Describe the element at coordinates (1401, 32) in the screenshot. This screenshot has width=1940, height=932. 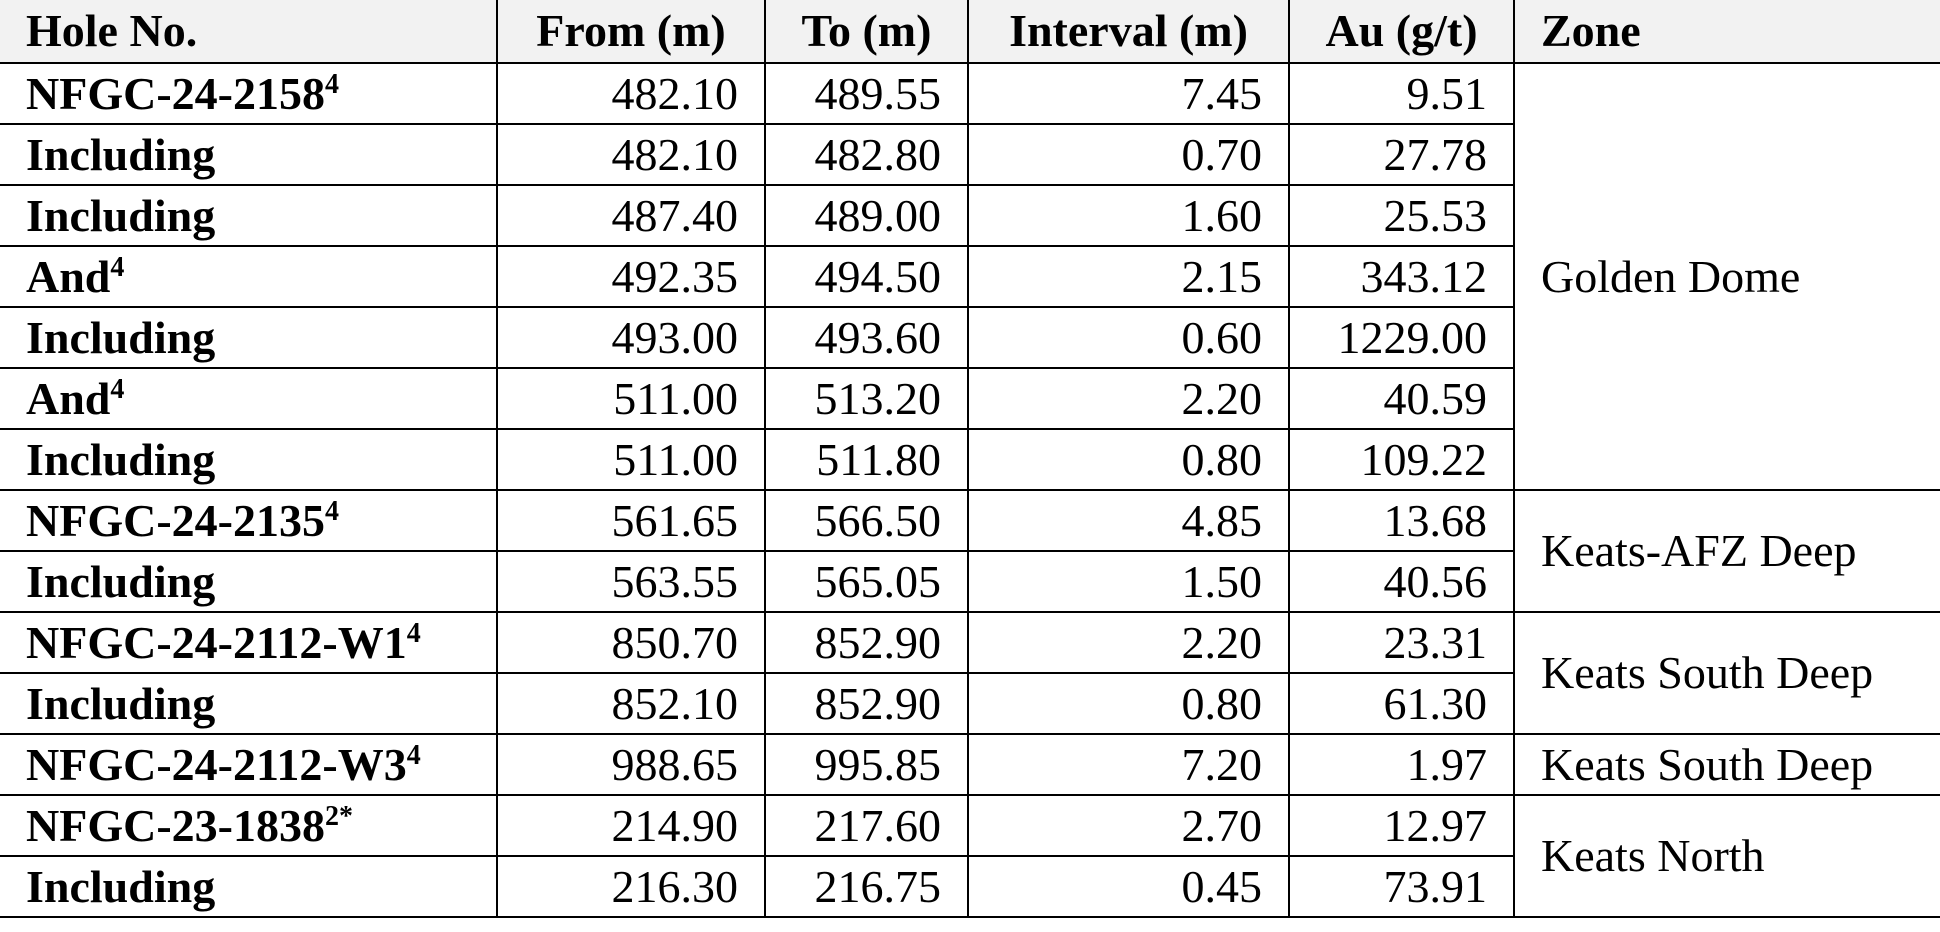
I see `column-header: Au (g/t)` at that location.